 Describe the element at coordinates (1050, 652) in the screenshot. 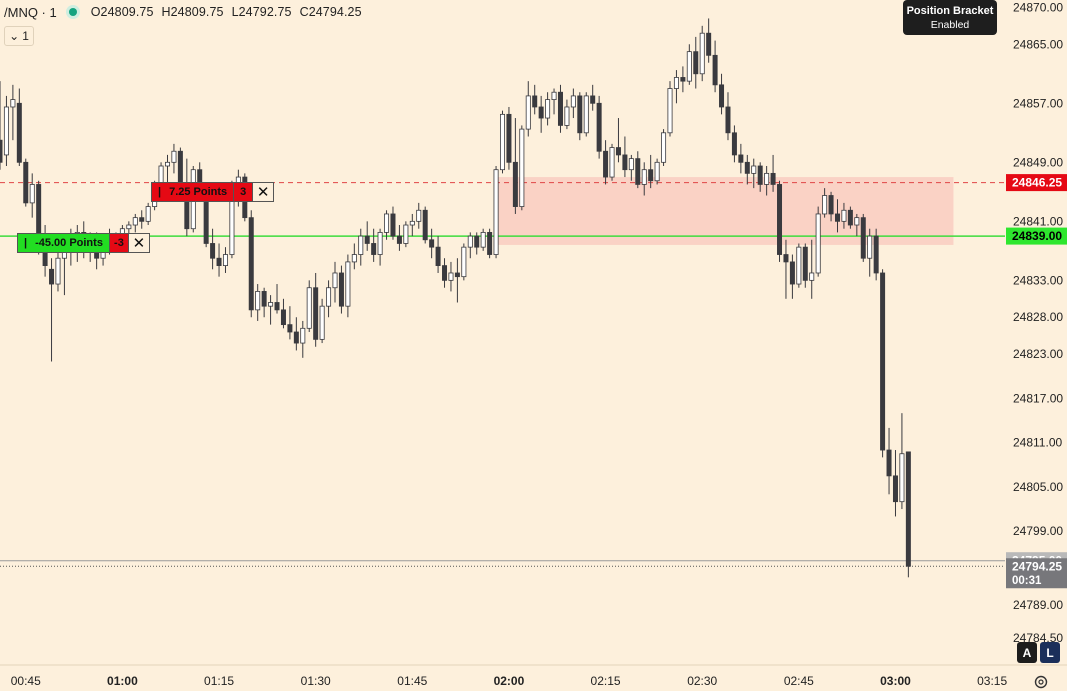

I see `log-scale-button: L` at that location.